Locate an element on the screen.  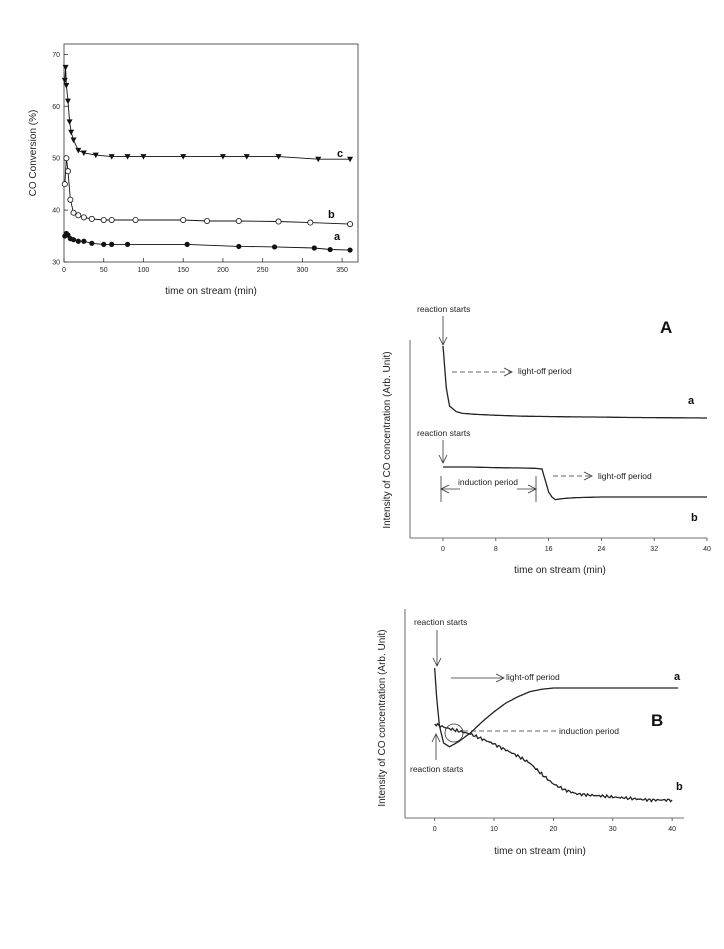
x-tick-label: 100 is located at coordinates (144, 270).